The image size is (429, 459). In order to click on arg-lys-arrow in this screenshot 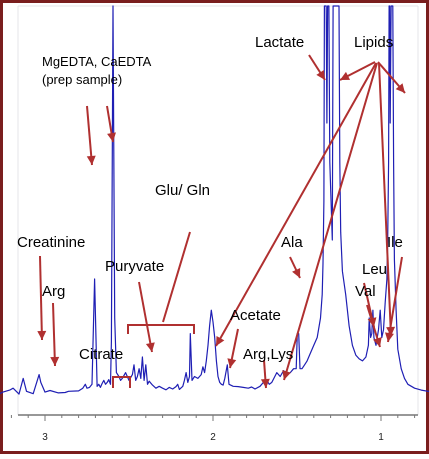, I will do `click(265, 374)`.